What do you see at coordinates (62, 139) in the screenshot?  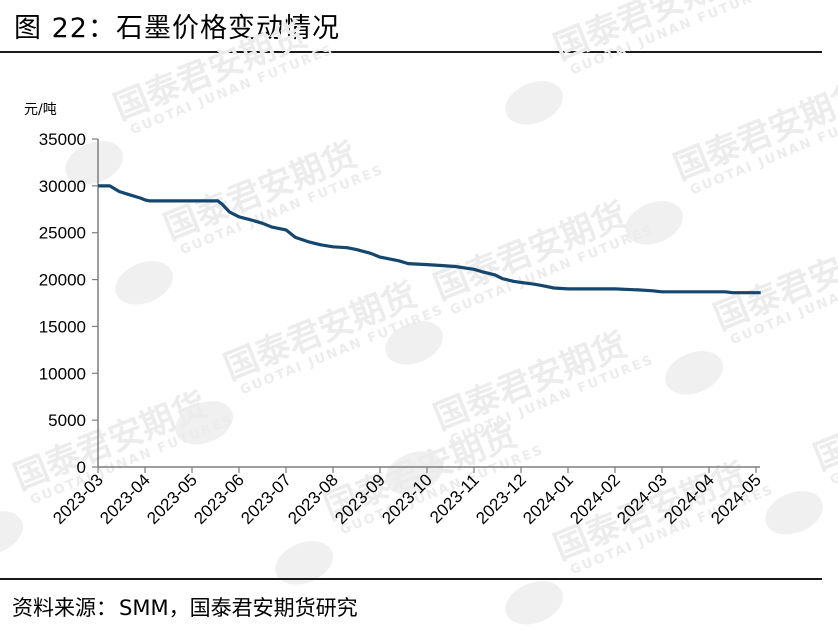 I see `y-tick-label: 35000` at bounding box center [62, 139].